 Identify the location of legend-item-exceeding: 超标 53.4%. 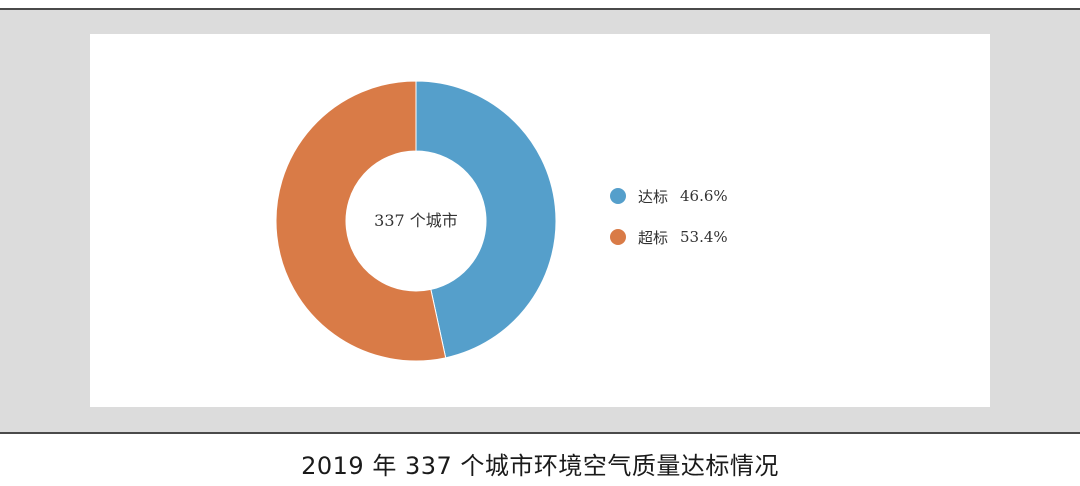
(669, 237).